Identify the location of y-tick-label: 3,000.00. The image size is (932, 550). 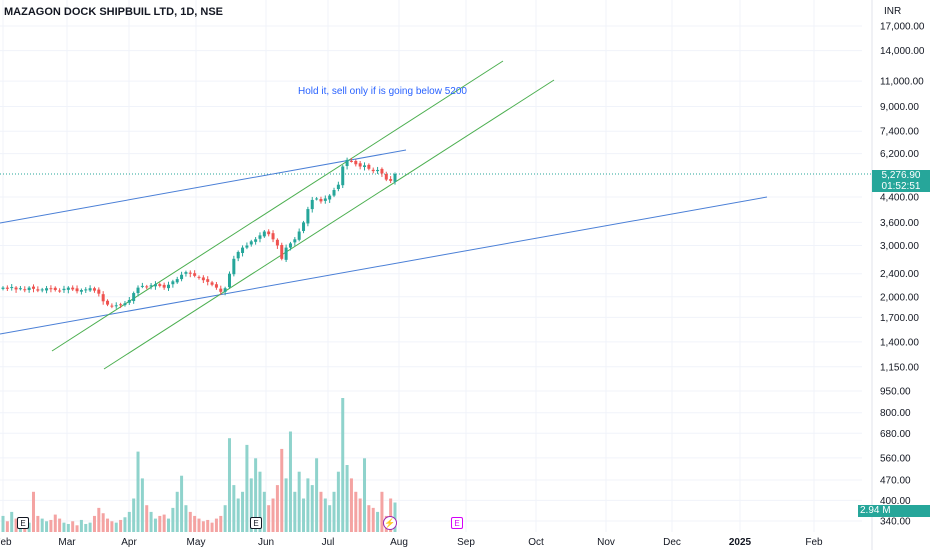
(899, 246).